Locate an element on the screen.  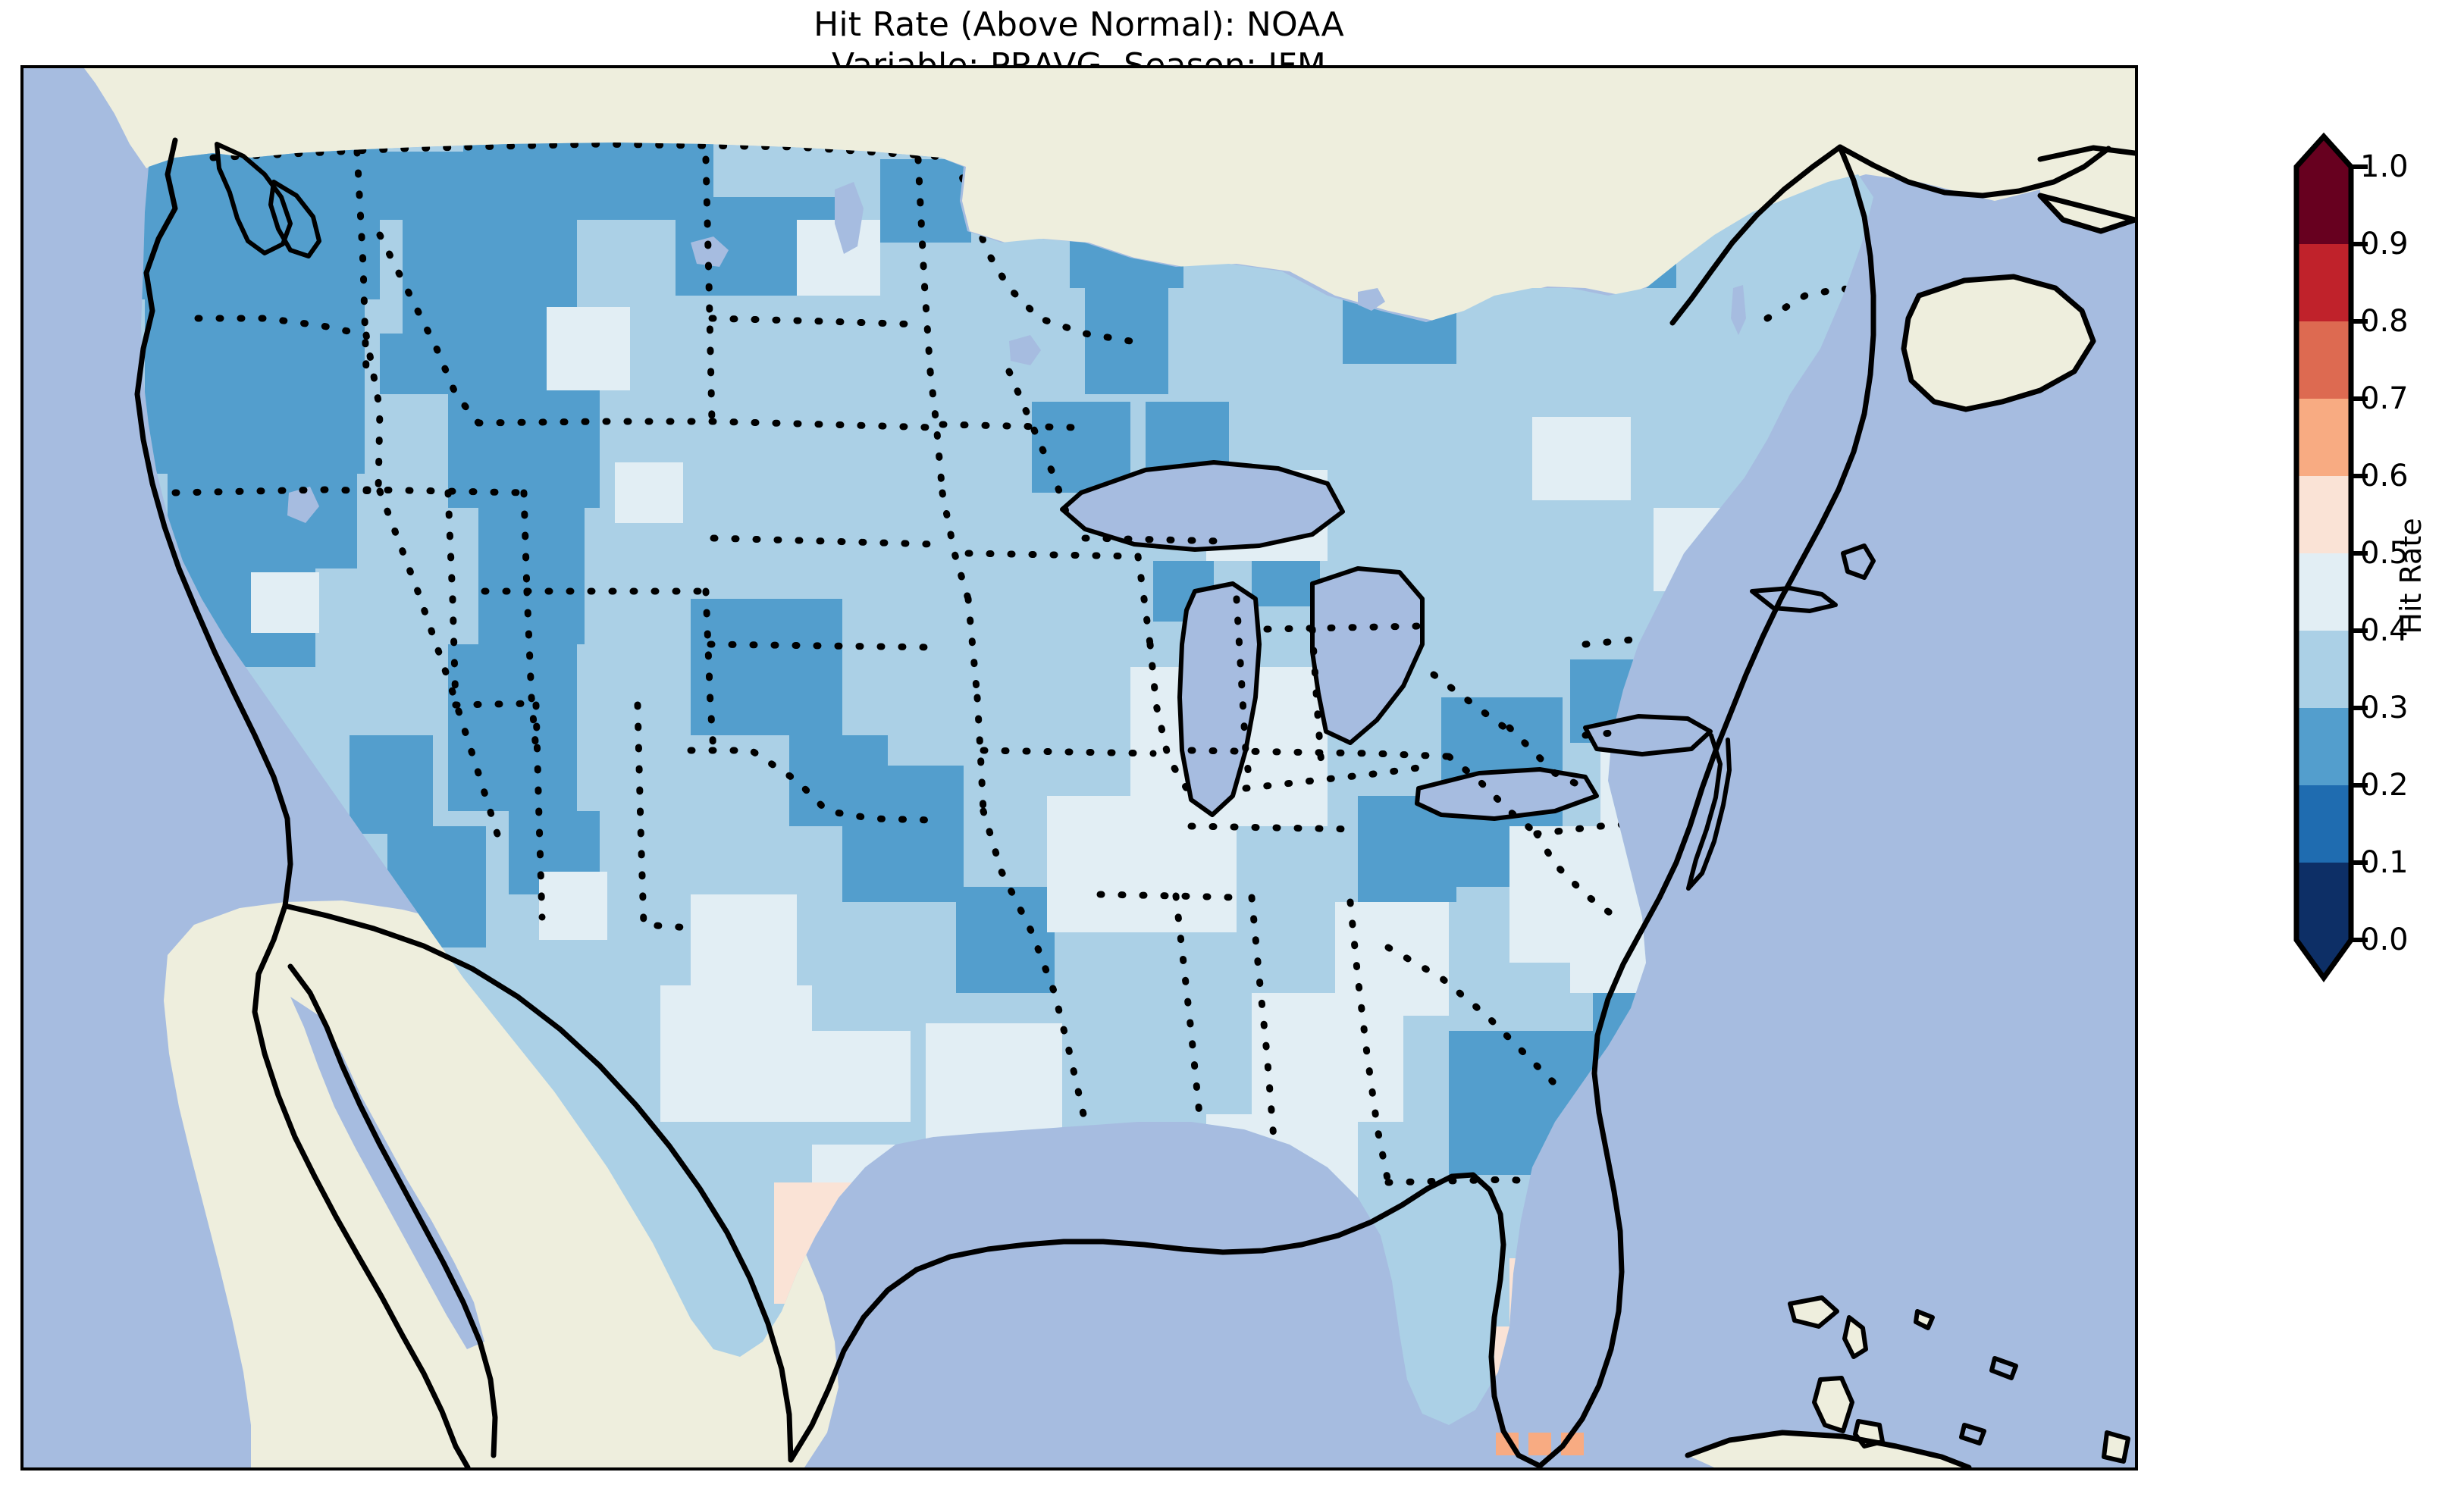
lake-champlain is located at coordinates (1739, 310).